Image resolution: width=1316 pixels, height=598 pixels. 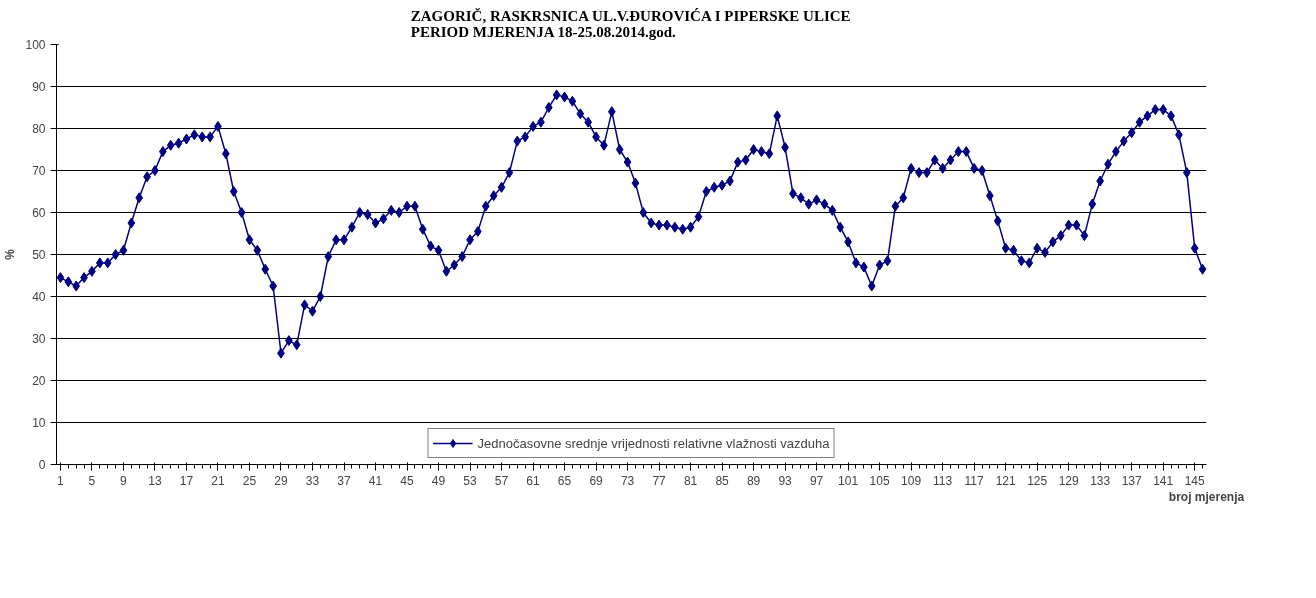 I want to click on y-tick-label: 20, so click(x=39, y=381).